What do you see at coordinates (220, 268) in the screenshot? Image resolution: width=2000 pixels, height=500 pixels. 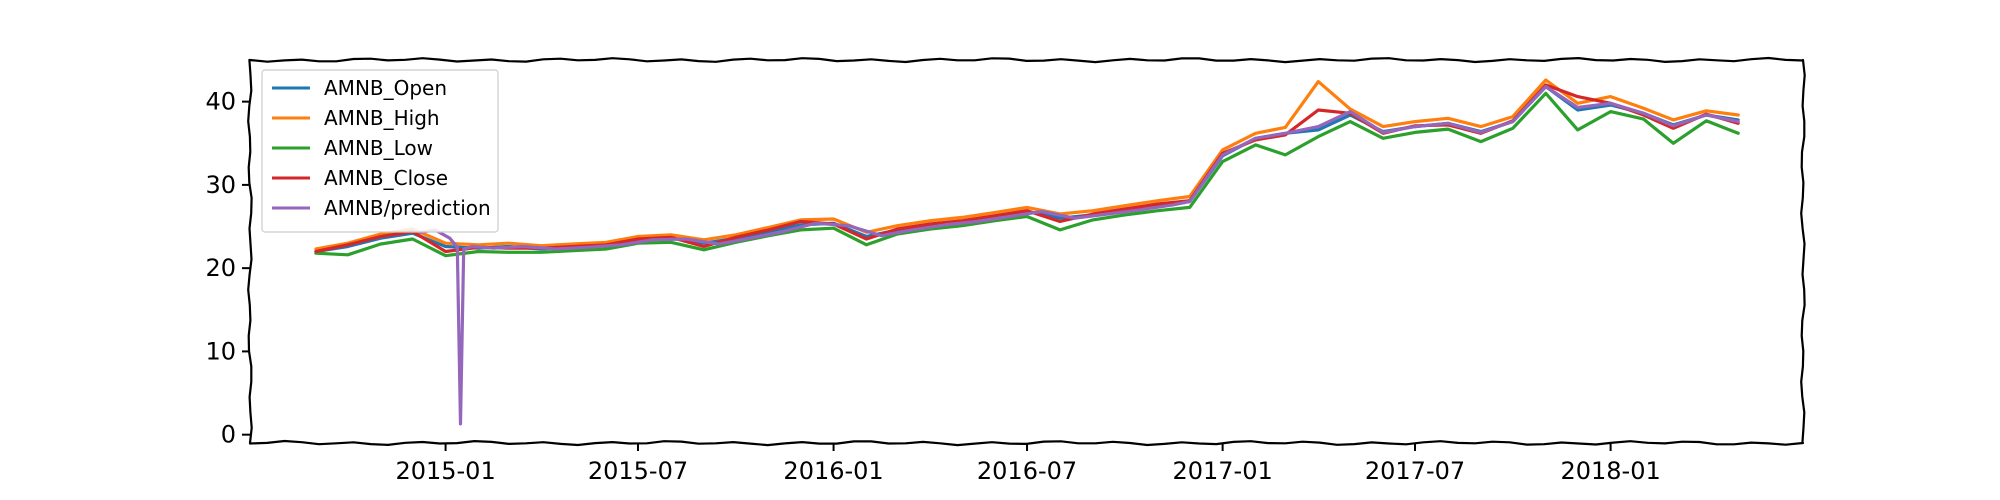 I see `y-tick-label: 20` at bounding box center [220, 268].